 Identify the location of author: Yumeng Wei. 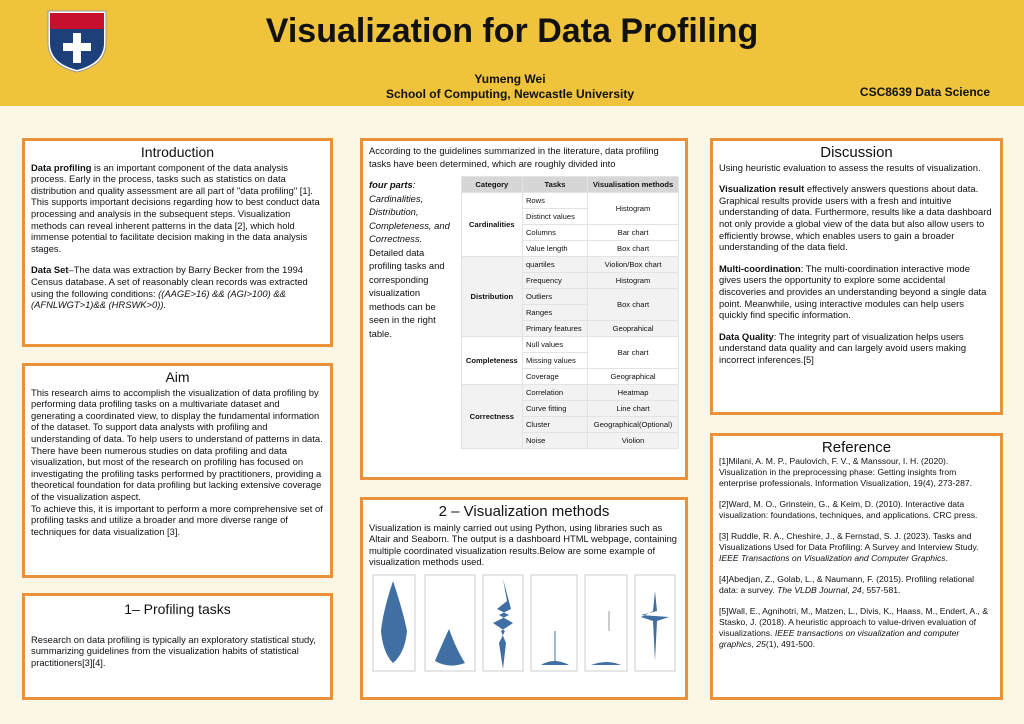
(510, 79).